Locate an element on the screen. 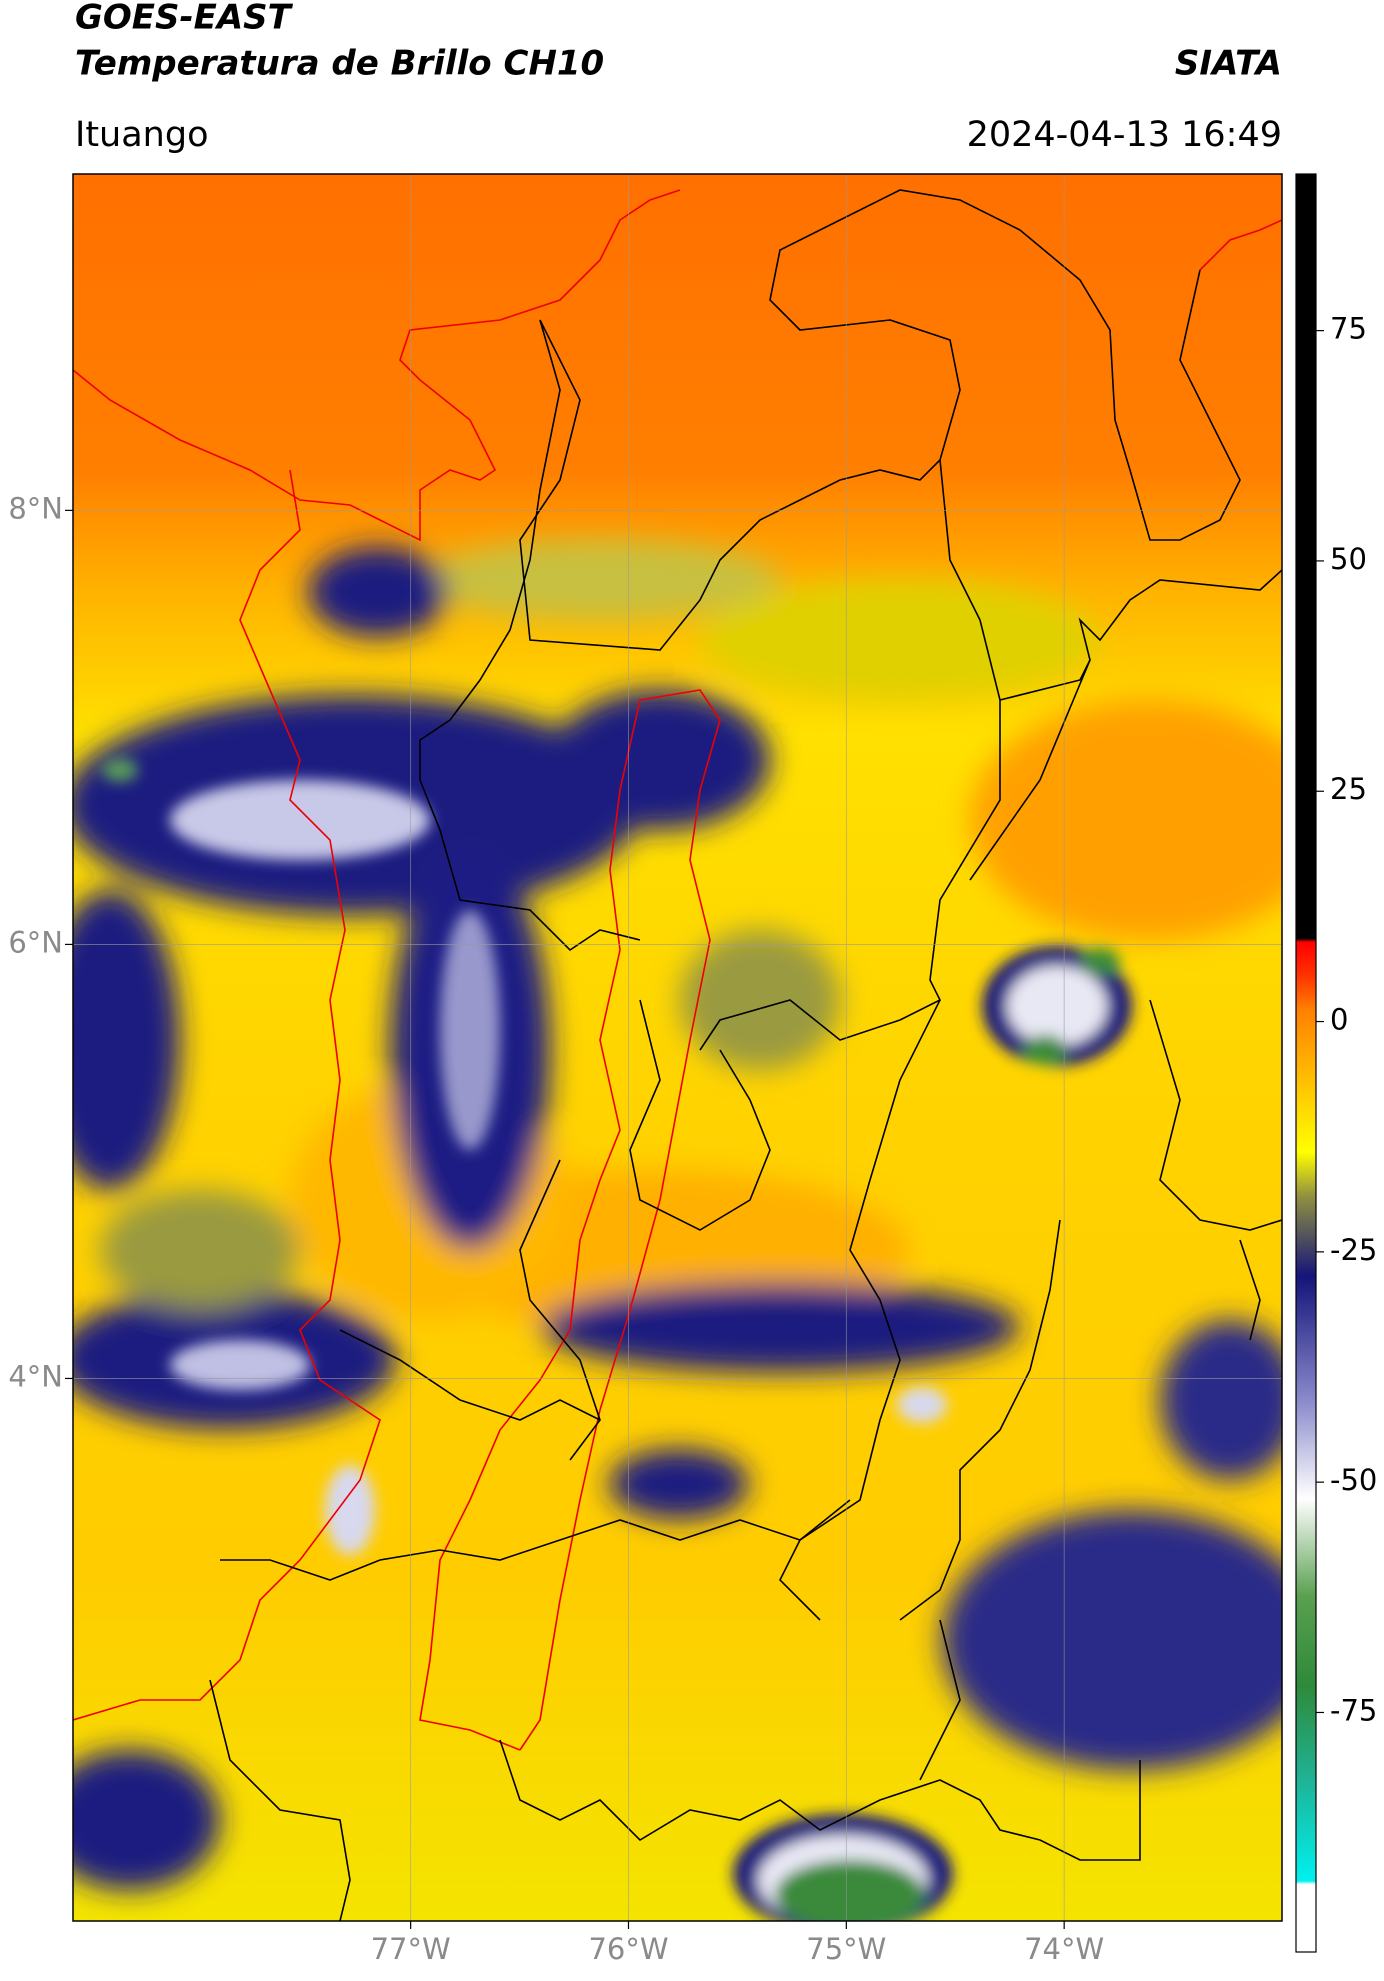 The width and height of the screenshot is (1384, 1981). colorbar-tick-label: 25 is located at coordinates (1348, 789).